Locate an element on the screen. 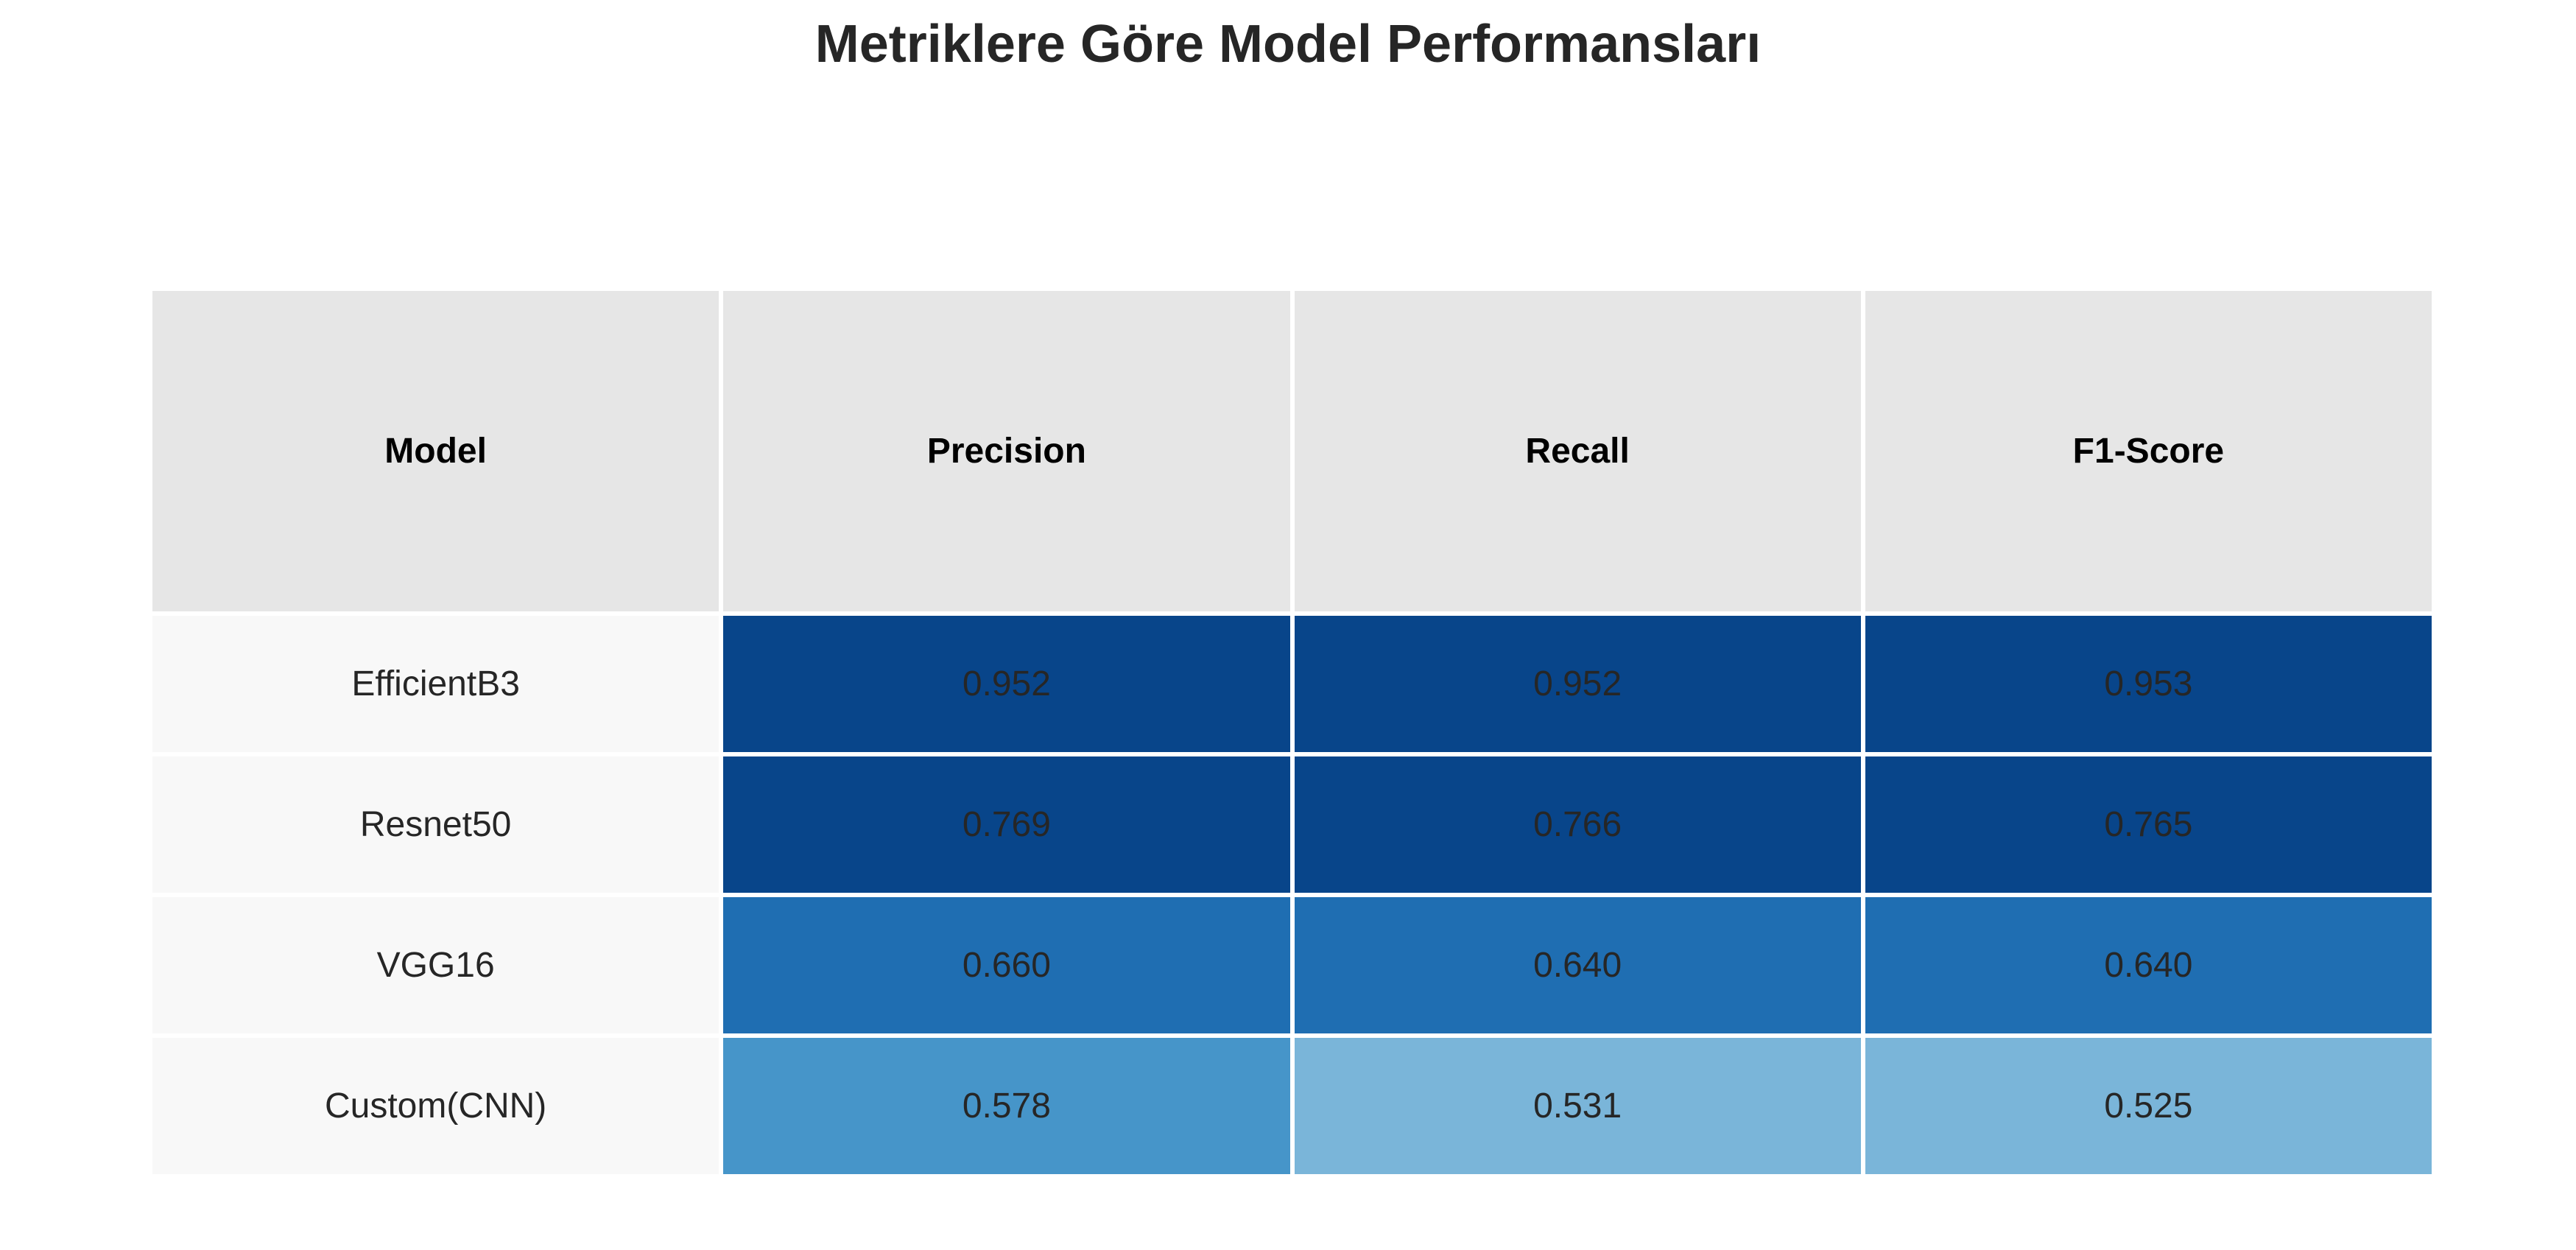  header-cell-model: Model is located at coordinates (436, 451).